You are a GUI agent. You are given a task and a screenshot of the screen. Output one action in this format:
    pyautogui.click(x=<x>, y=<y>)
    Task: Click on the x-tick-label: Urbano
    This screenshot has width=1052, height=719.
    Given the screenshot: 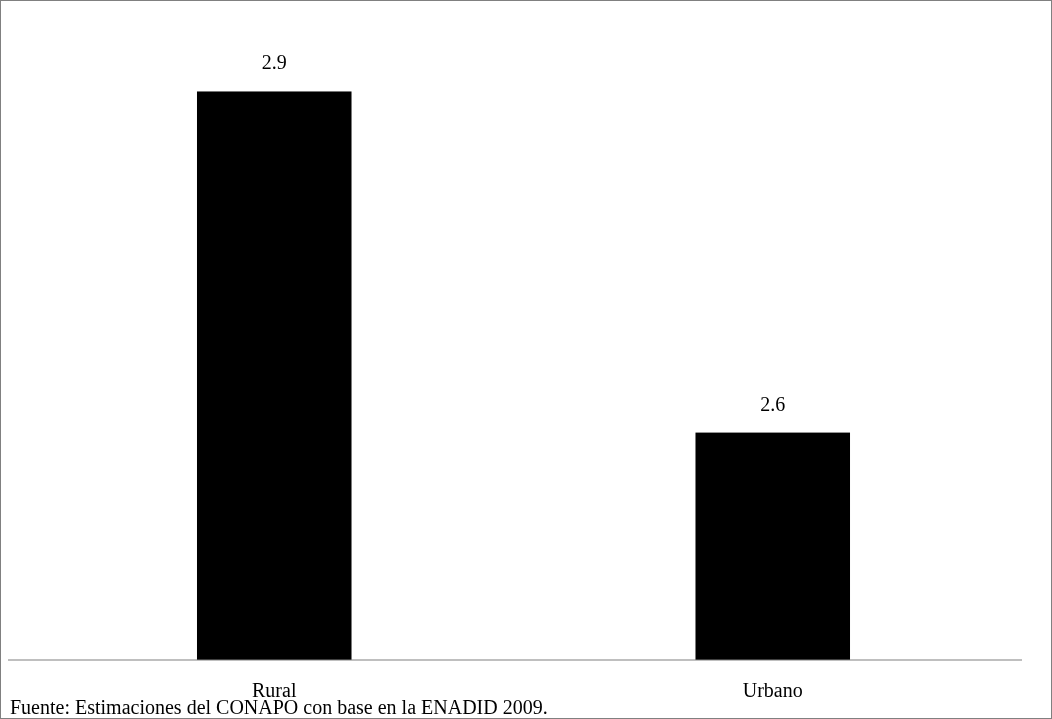 What is the action you would take?
    pyautogui.click(x=772, y=690)
    